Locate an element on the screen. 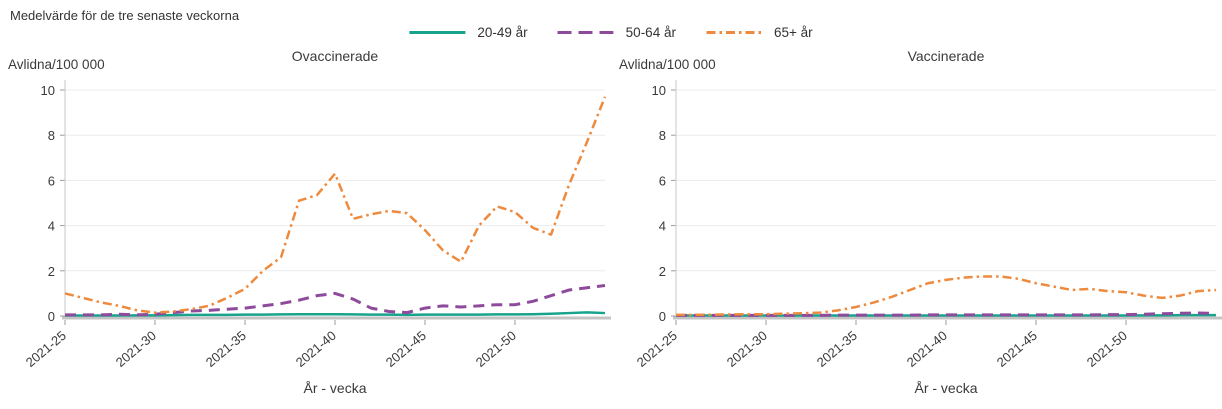  legend-item-65-plus: 65+ år is located at coordinates (759, 32).